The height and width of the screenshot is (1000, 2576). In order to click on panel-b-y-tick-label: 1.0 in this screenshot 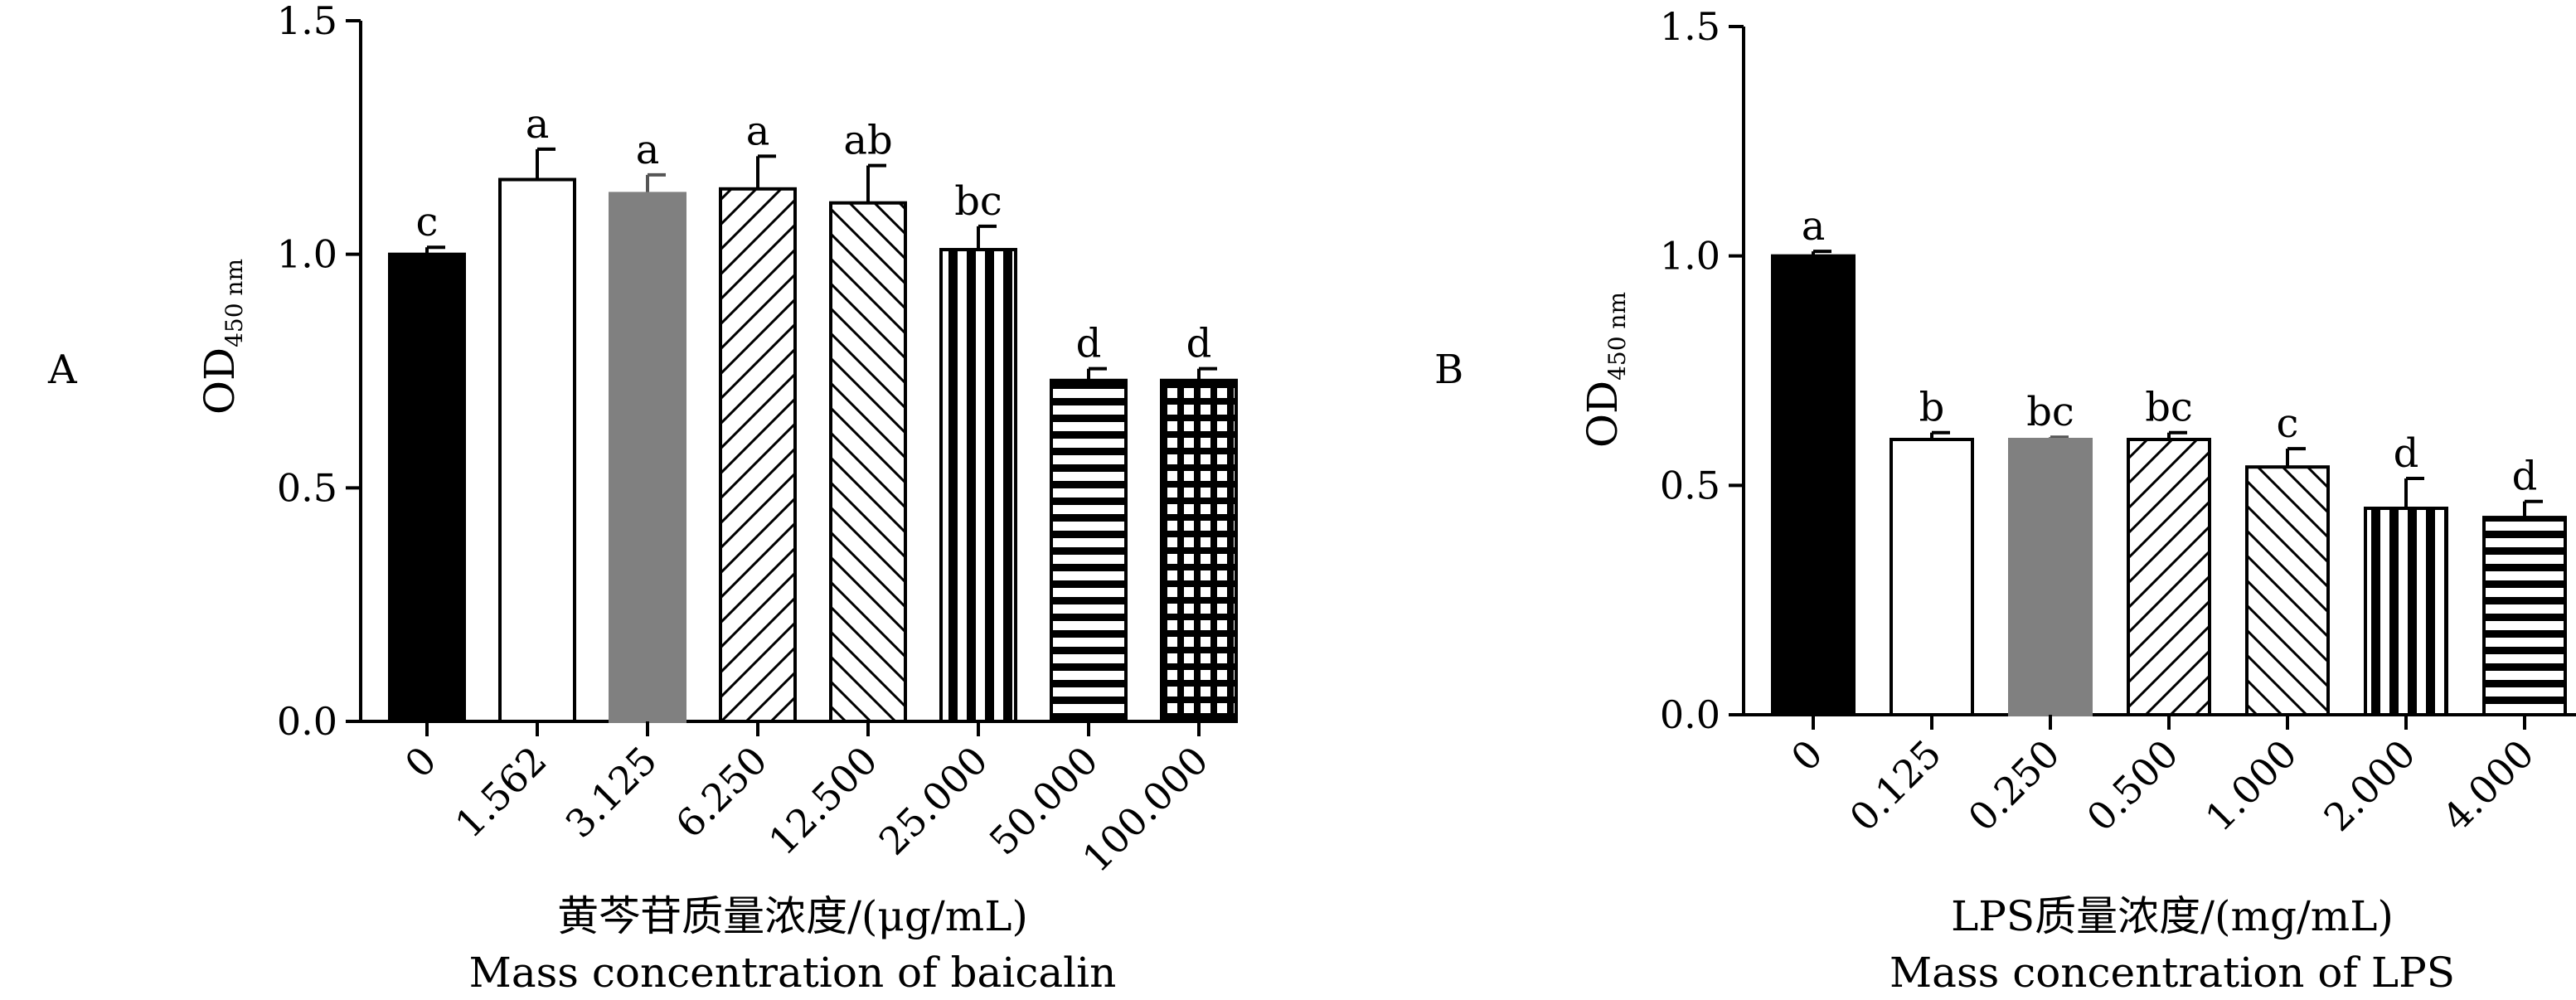, I will do `click(1690, 256)`.